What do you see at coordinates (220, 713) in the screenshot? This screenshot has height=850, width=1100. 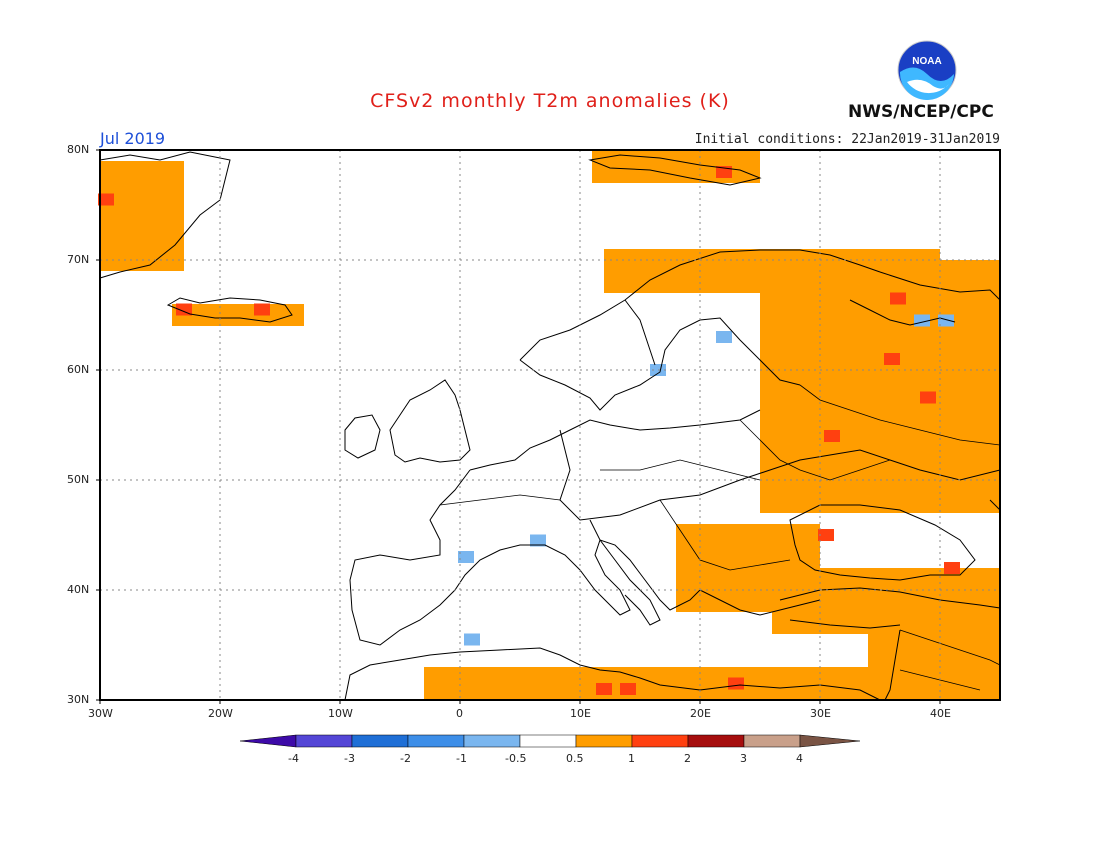 I see `lon-label: 20W` at bounding box center [220, 713].